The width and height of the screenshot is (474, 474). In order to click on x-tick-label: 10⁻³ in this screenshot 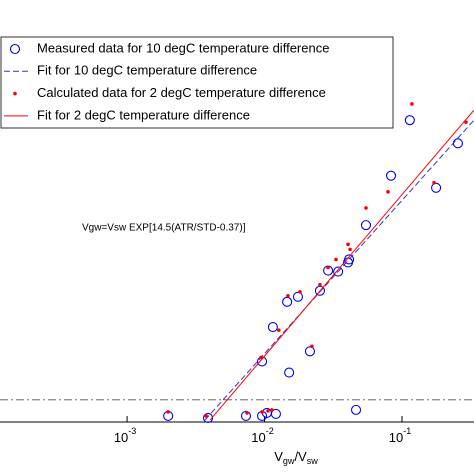, I will do `click(125, 435)`.